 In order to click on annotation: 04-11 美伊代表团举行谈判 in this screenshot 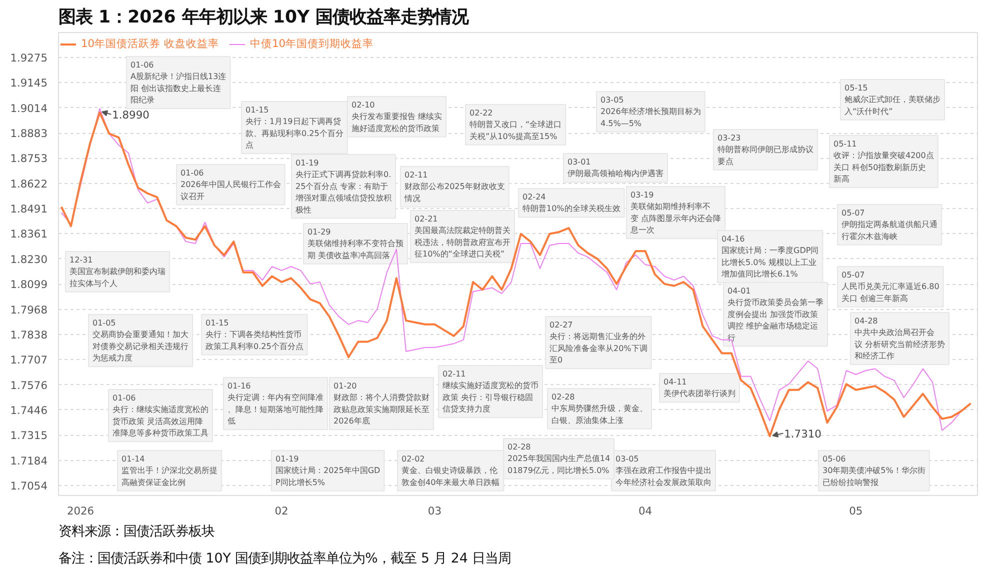, I will do `click(700, 388)`.